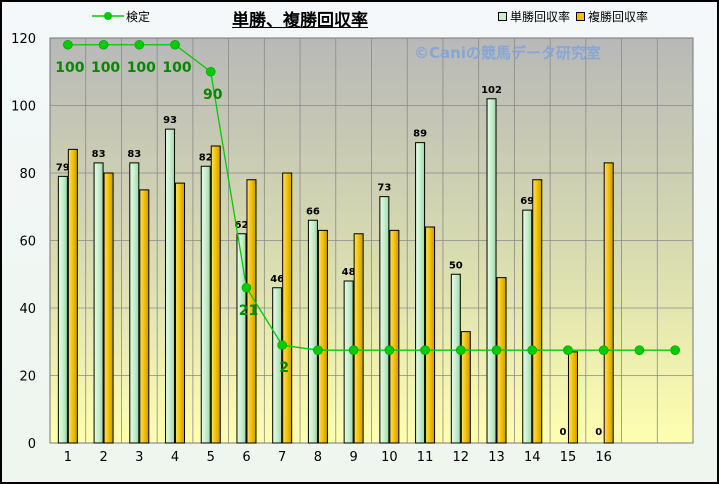  I want to click on legend-line: 検定, so click(120, 16).